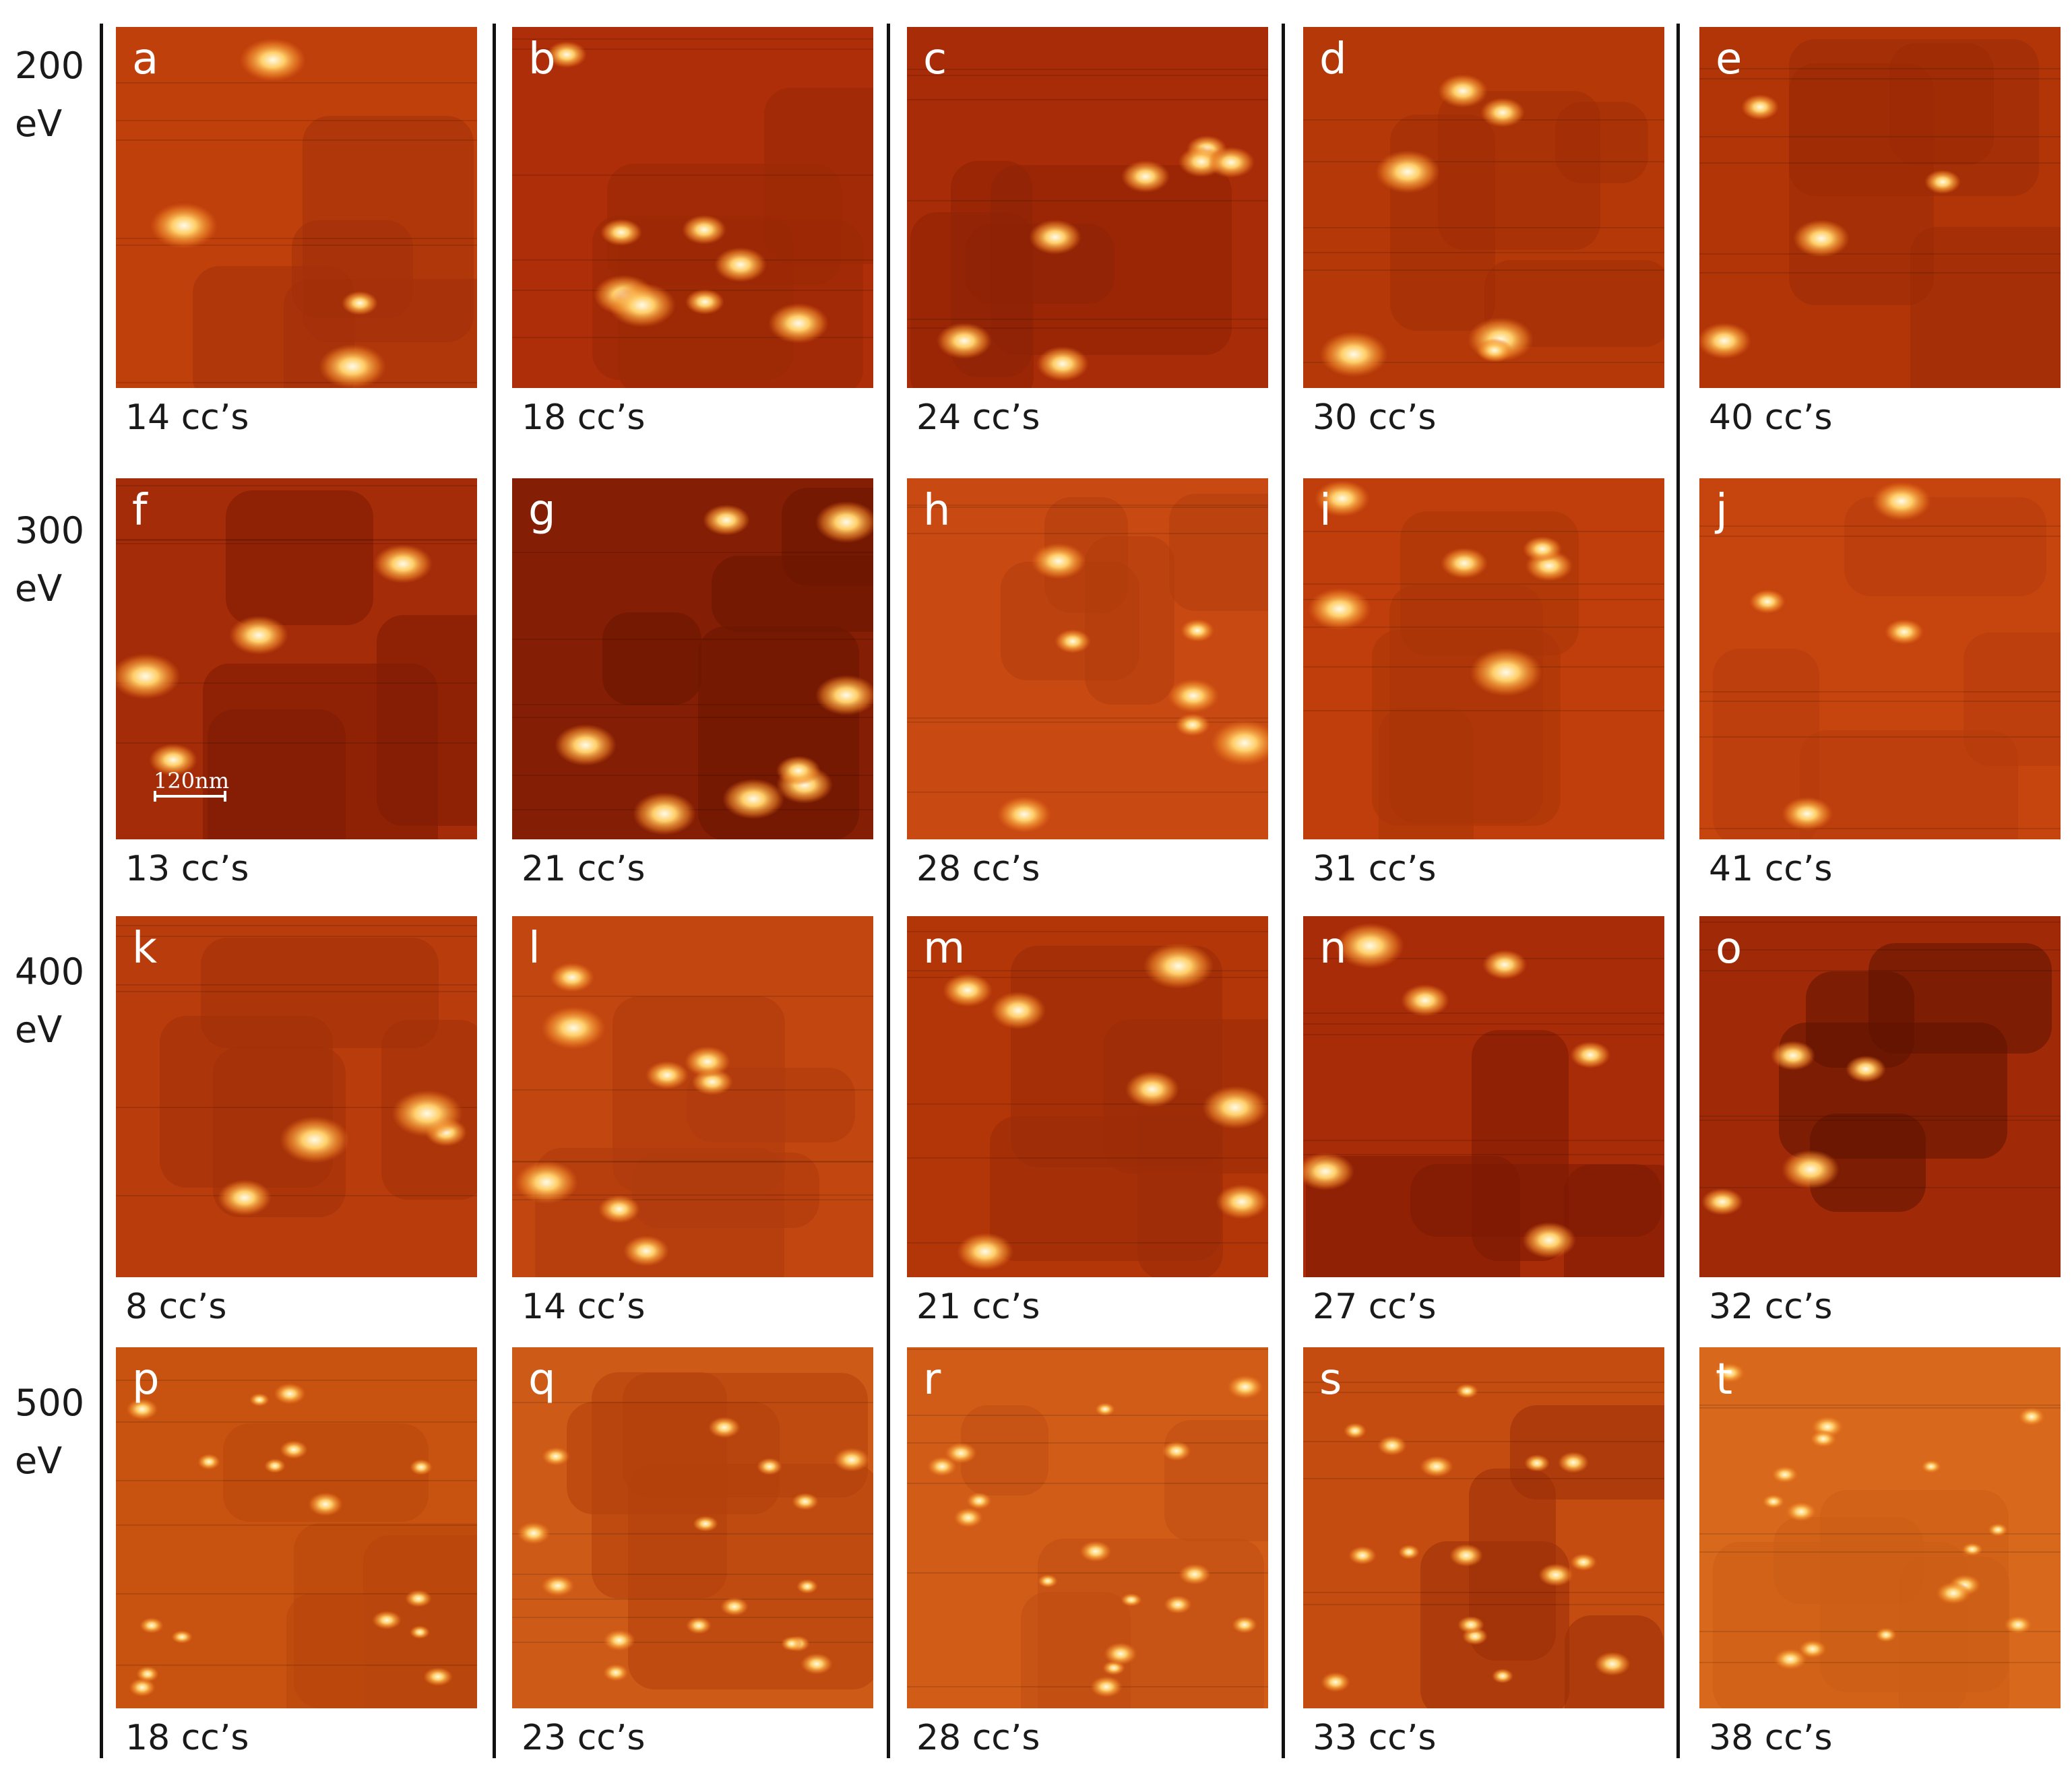 This screenshot has height=1773, width=2072. What do you see at coordinates (542, 1380) in the screenshot?
I see `panel-letter: q` at bounding box center [542, 1380].